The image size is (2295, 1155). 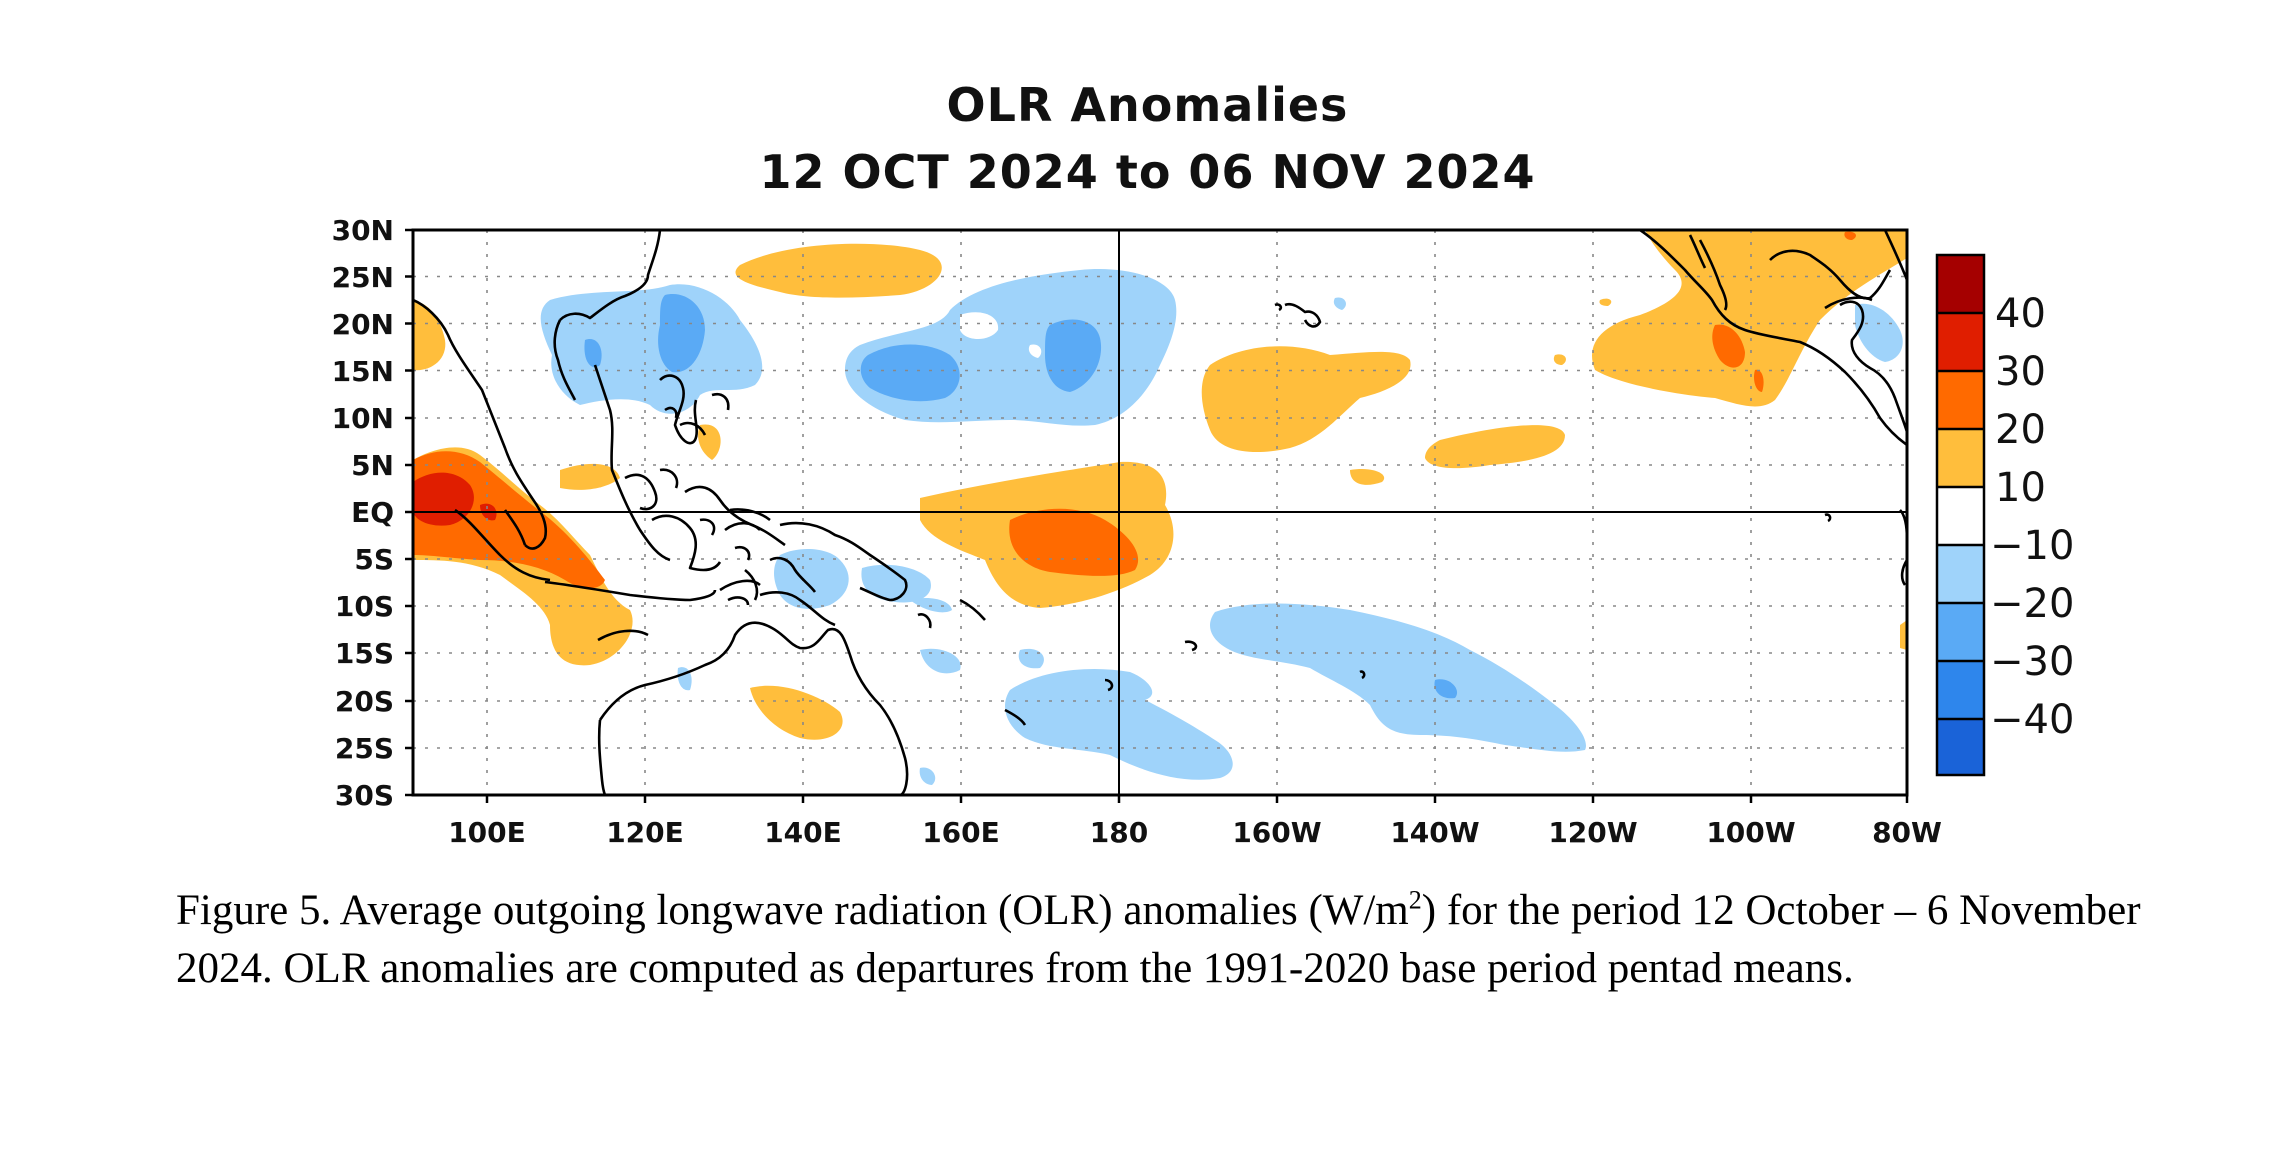 I want to click on lat-label: 5N, so click(x=372, y=465).